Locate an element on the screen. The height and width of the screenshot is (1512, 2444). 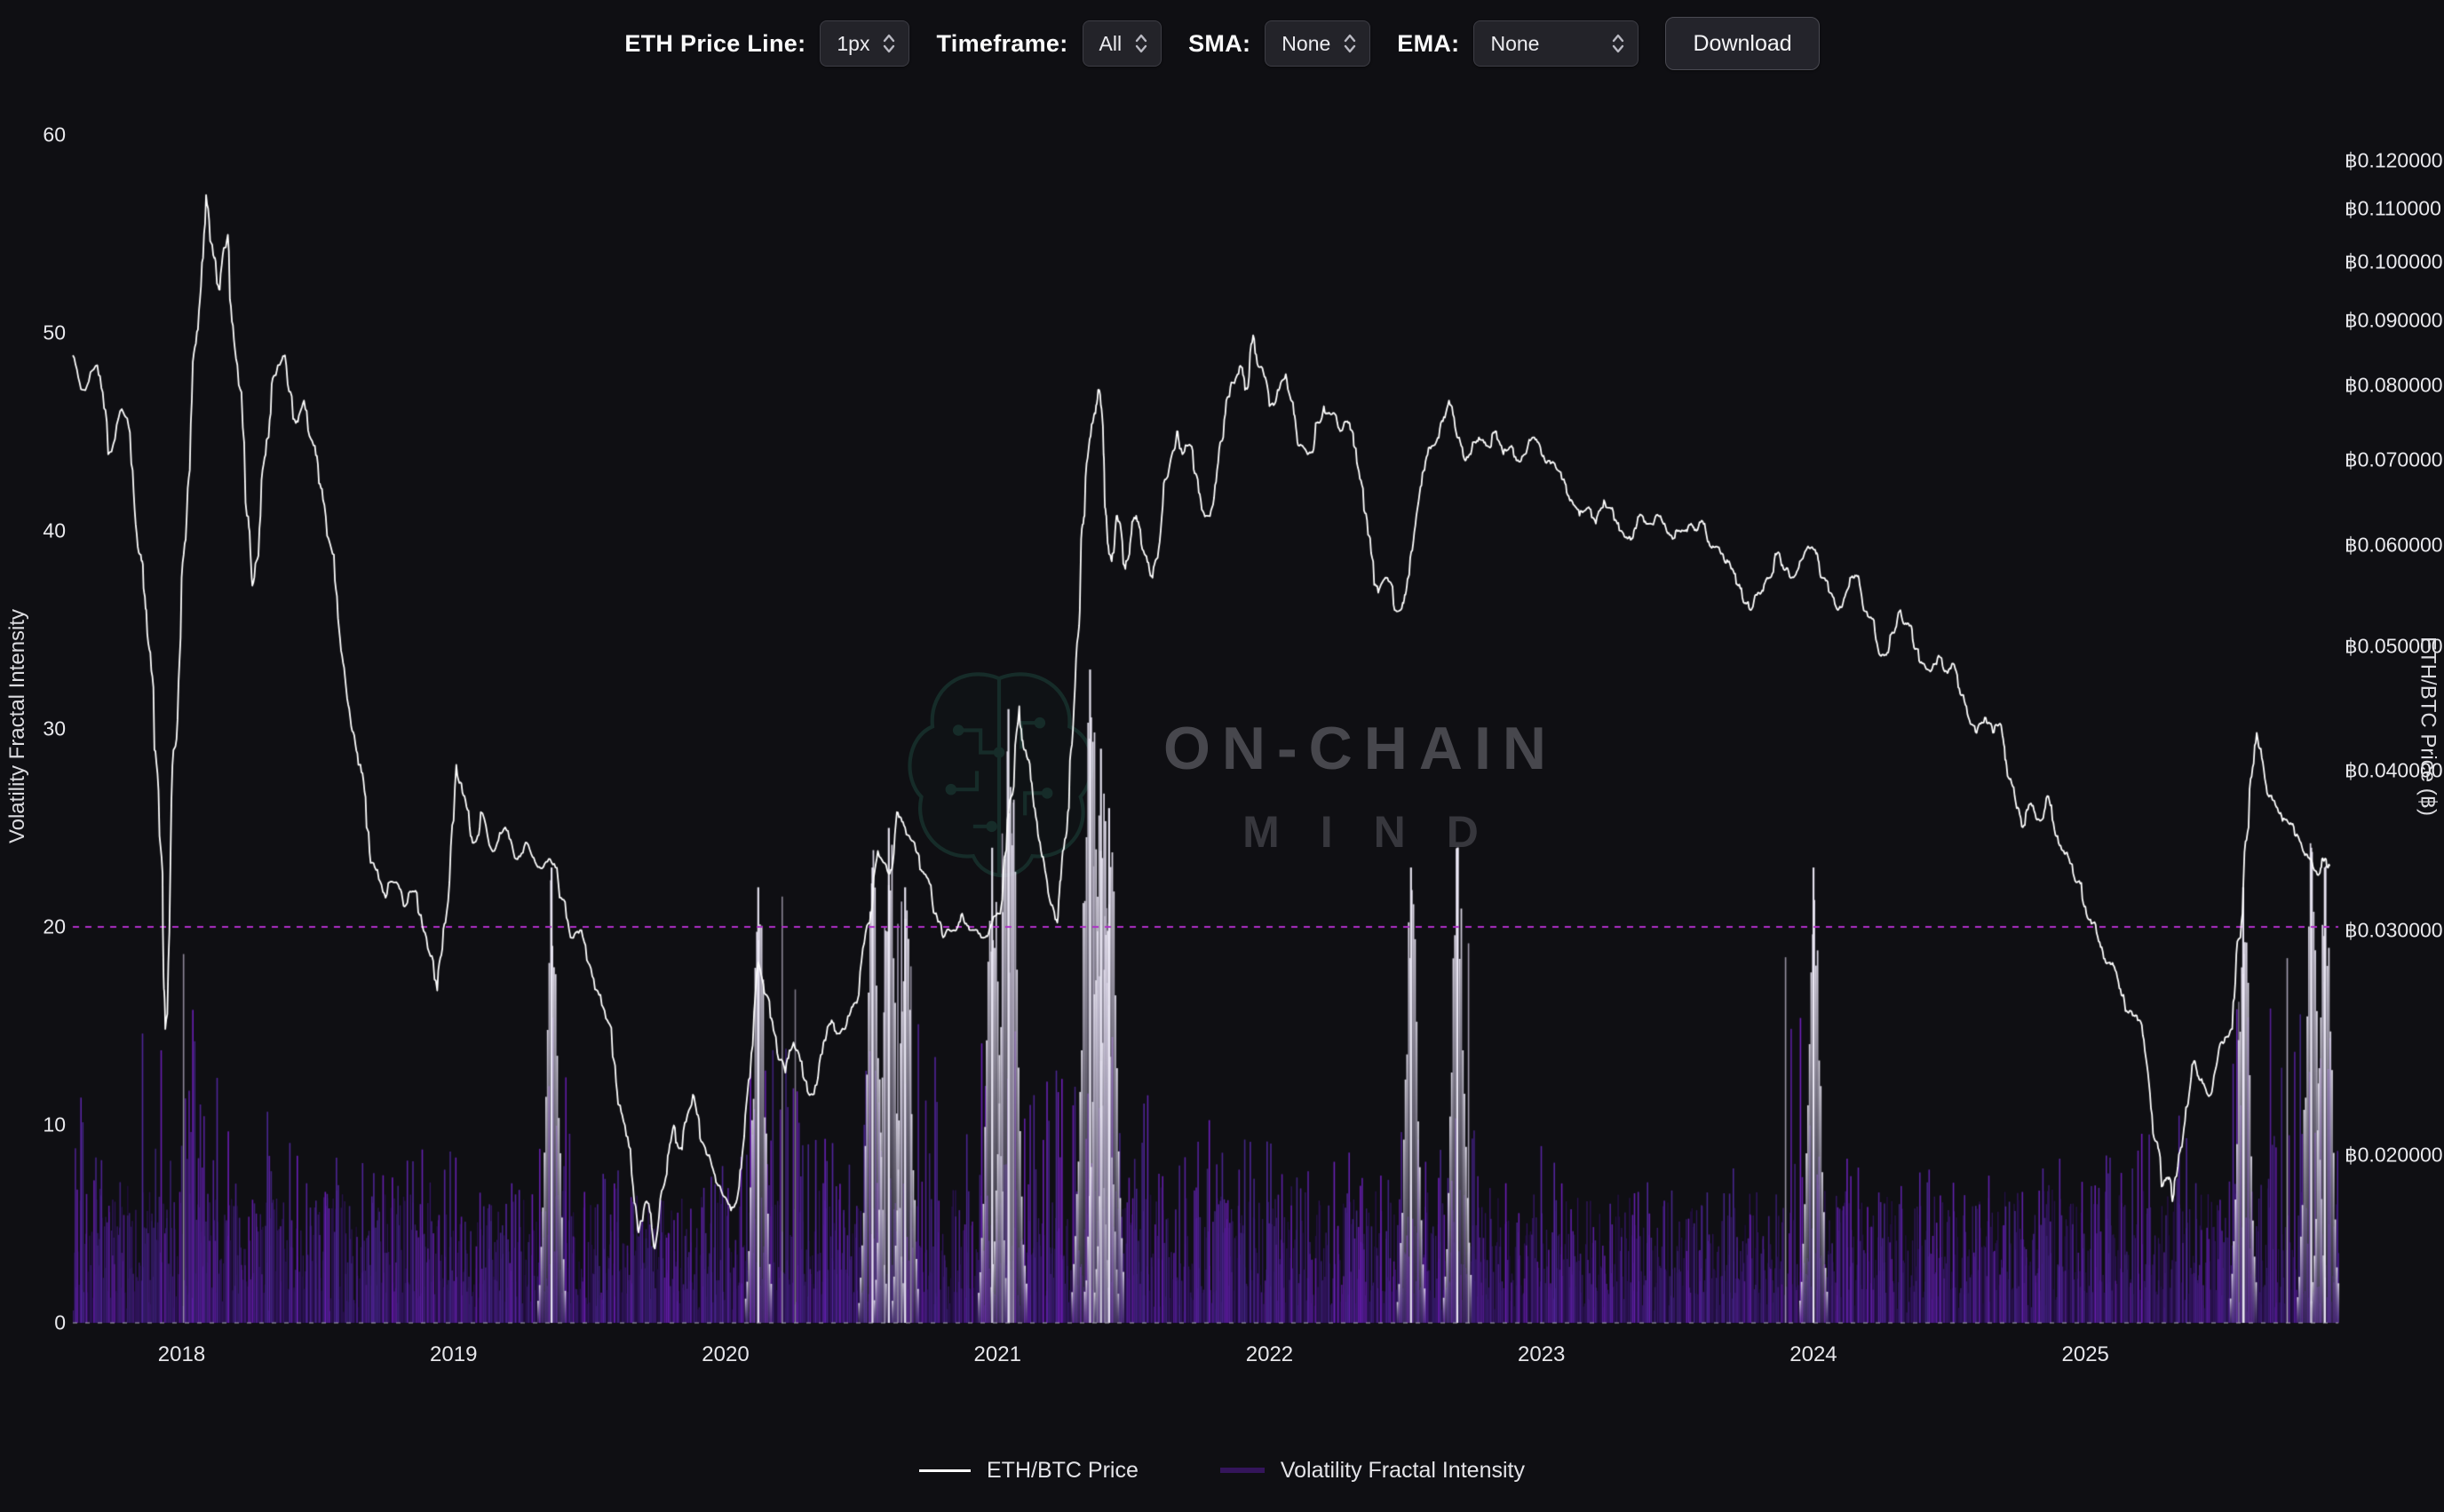
legend-line-swatch is located at coordinates (945, 1470).